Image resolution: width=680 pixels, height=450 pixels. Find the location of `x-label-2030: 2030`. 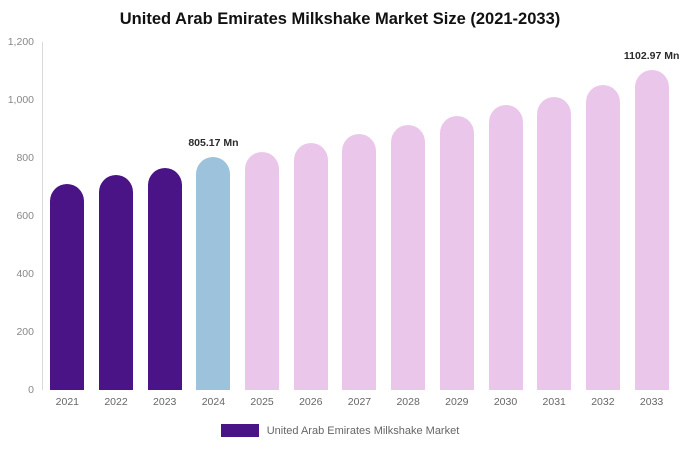

x-label-2030: 2030 is located at coordinates (505, 402).